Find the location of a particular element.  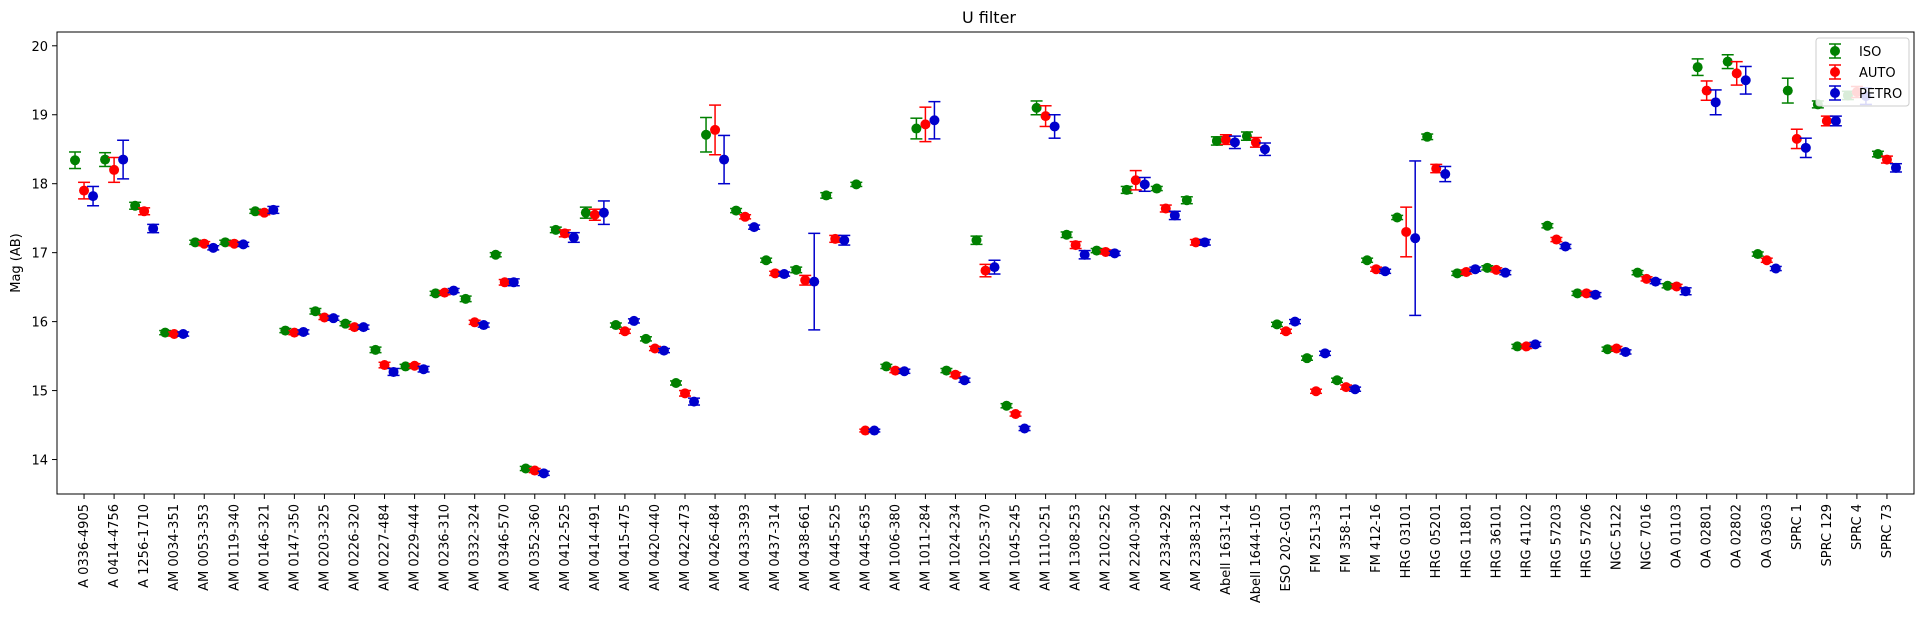

y-axis-label: Mag (AB) is located at coordinates (16, 263).